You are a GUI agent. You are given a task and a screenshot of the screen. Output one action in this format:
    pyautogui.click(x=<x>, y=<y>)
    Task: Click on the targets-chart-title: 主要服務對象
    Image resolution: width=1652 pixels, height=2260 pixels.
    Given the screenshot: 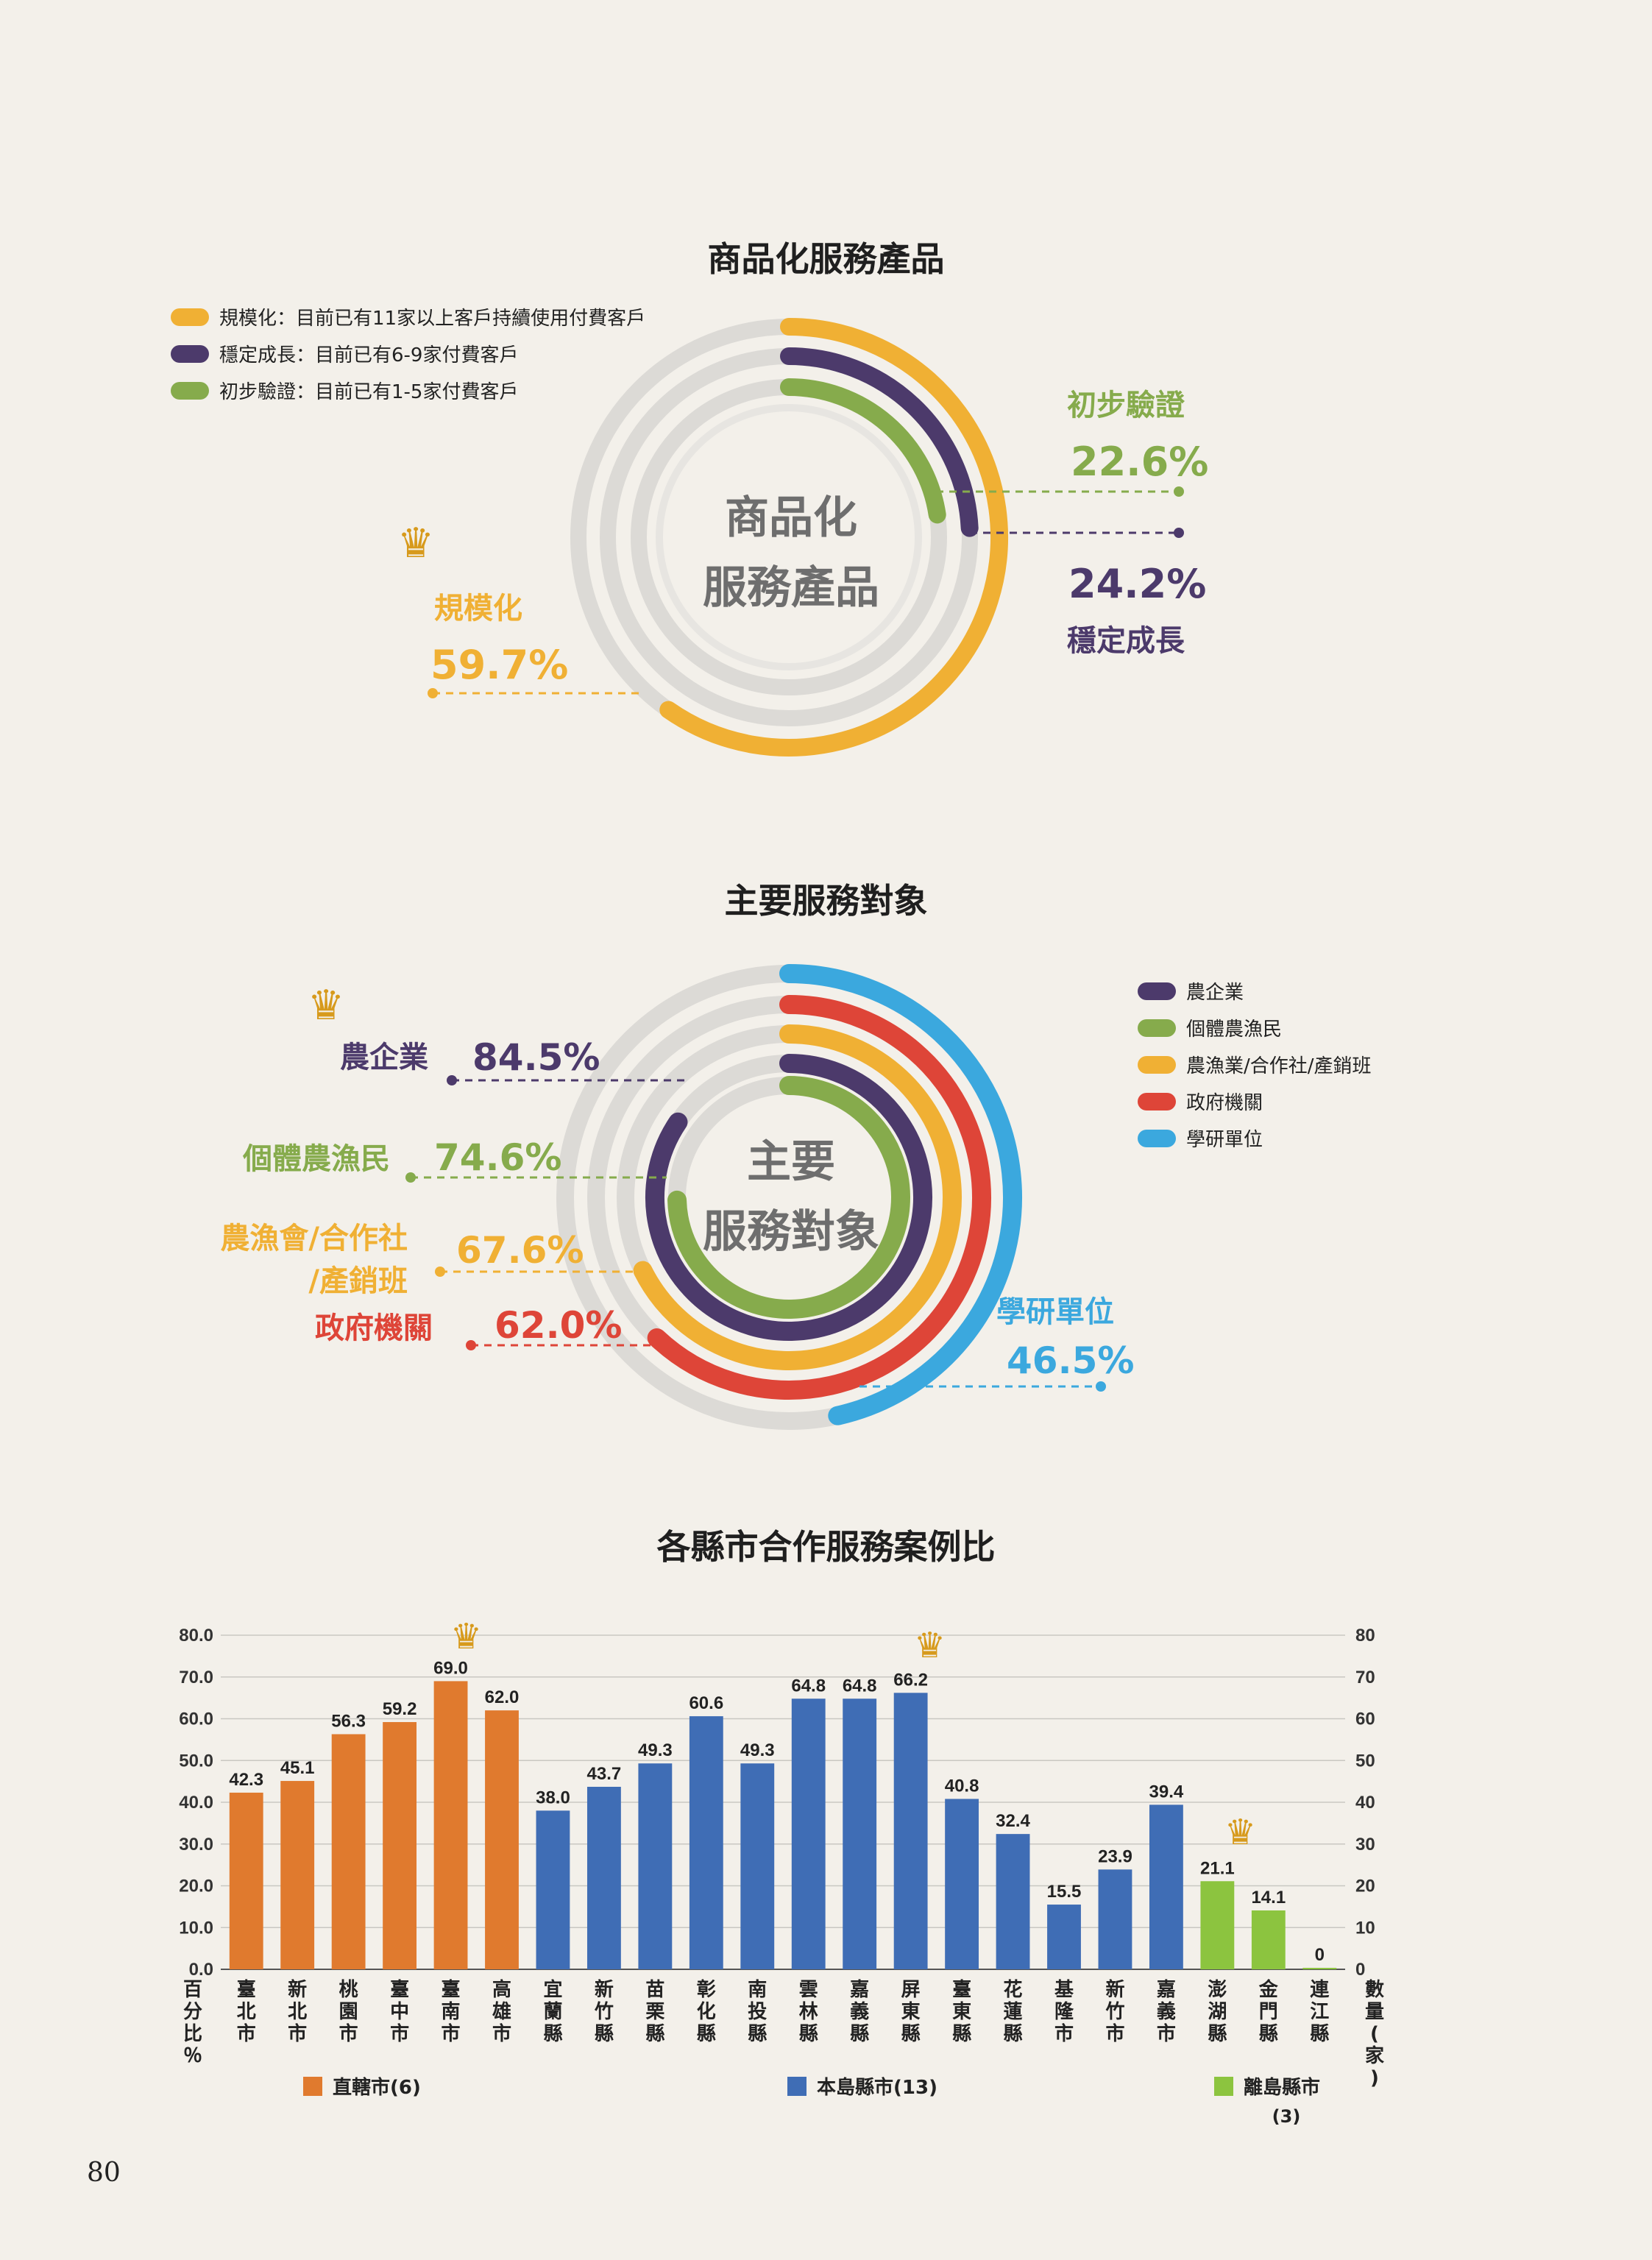 What is the action you would take?
    pyautogui.click(x=826, y=901)
    